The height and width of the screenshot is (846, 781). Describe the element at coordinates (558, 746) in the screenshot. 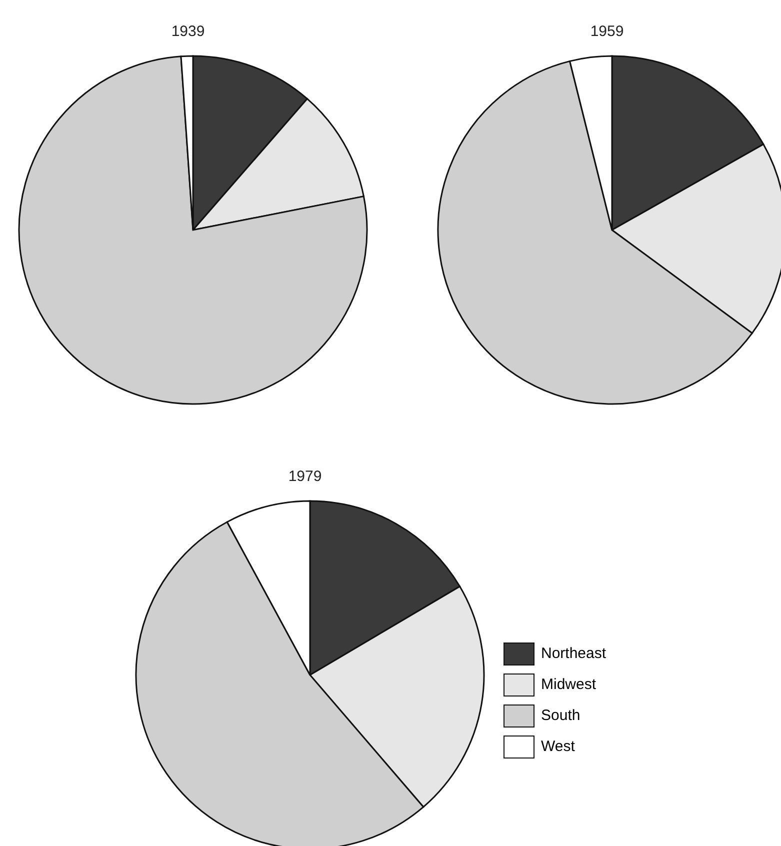

I see `legend-label: West` at that location.